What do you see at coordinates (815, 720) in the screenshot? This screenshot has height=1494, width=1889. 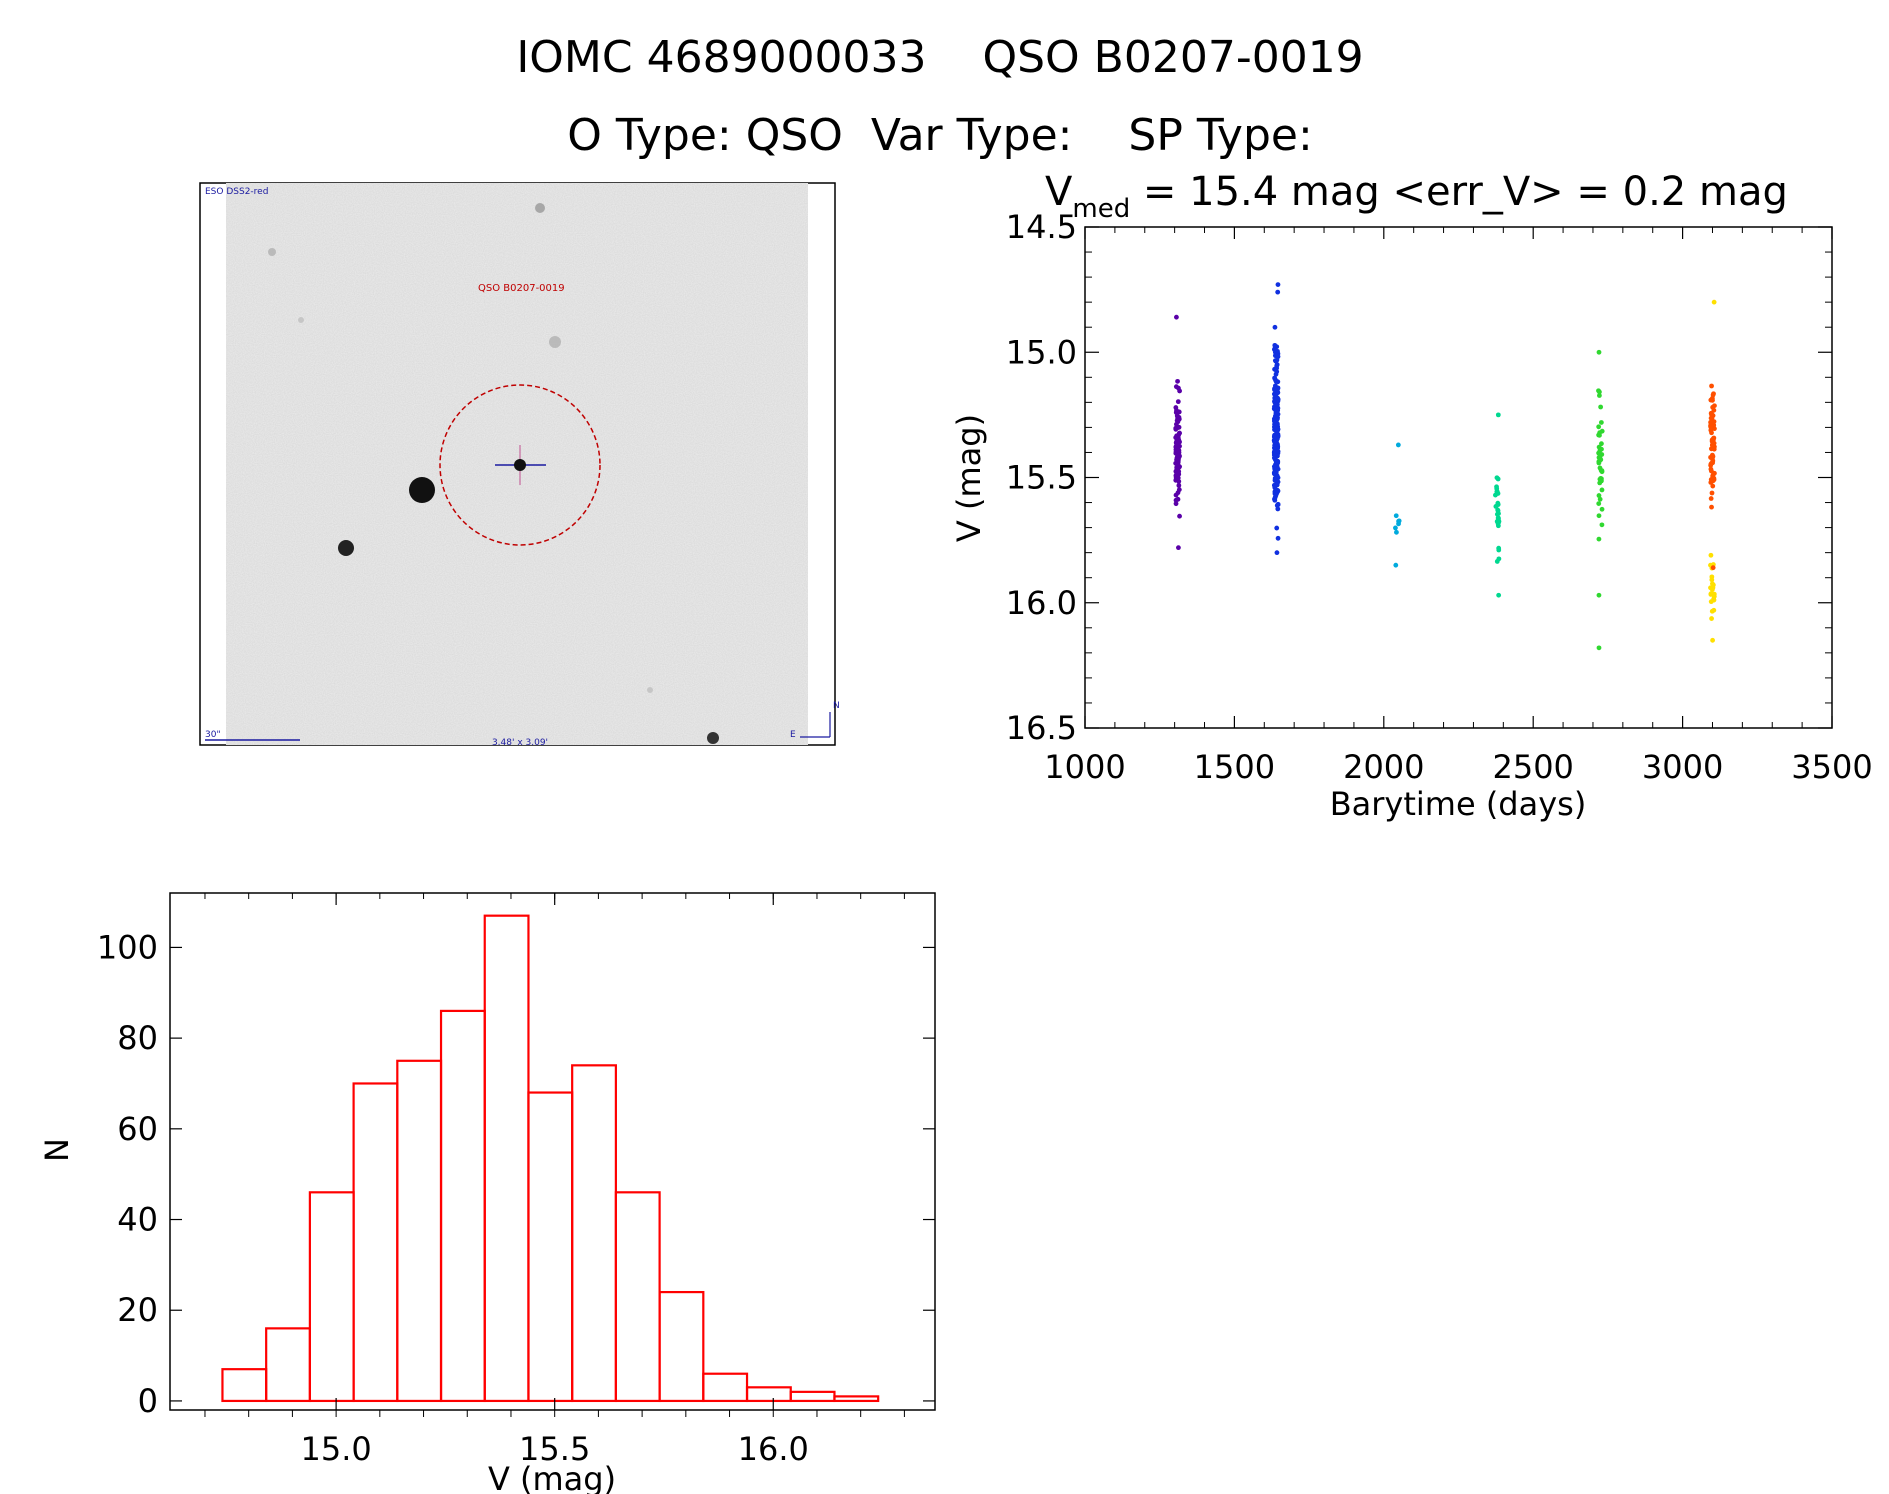 I see `compass-icon: N E` at bounding box center [815, 720].